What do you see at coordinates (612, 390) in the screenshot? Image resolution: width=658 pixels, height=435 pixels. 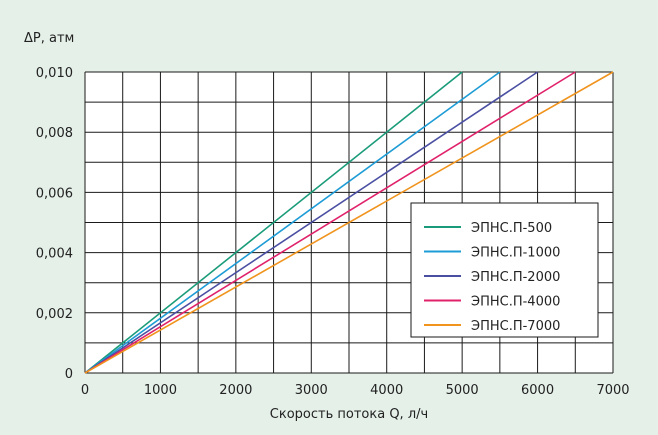 I see `x-tick-label: 7000` at bounding box center [612, 390].